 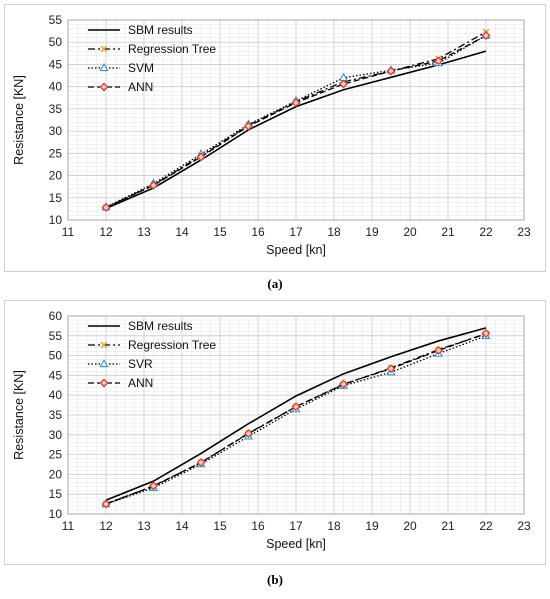 I want to click on legend-label-2: SVR, so click(x=140, y=364).